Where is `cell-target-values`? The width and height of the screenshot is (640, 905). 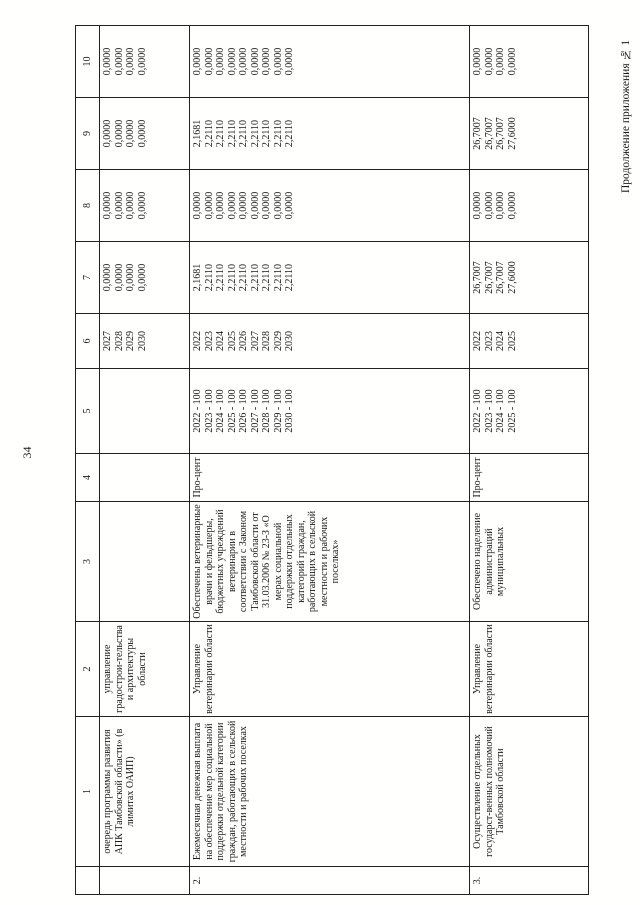
cell-target-values is located at coordinates (144, 411).